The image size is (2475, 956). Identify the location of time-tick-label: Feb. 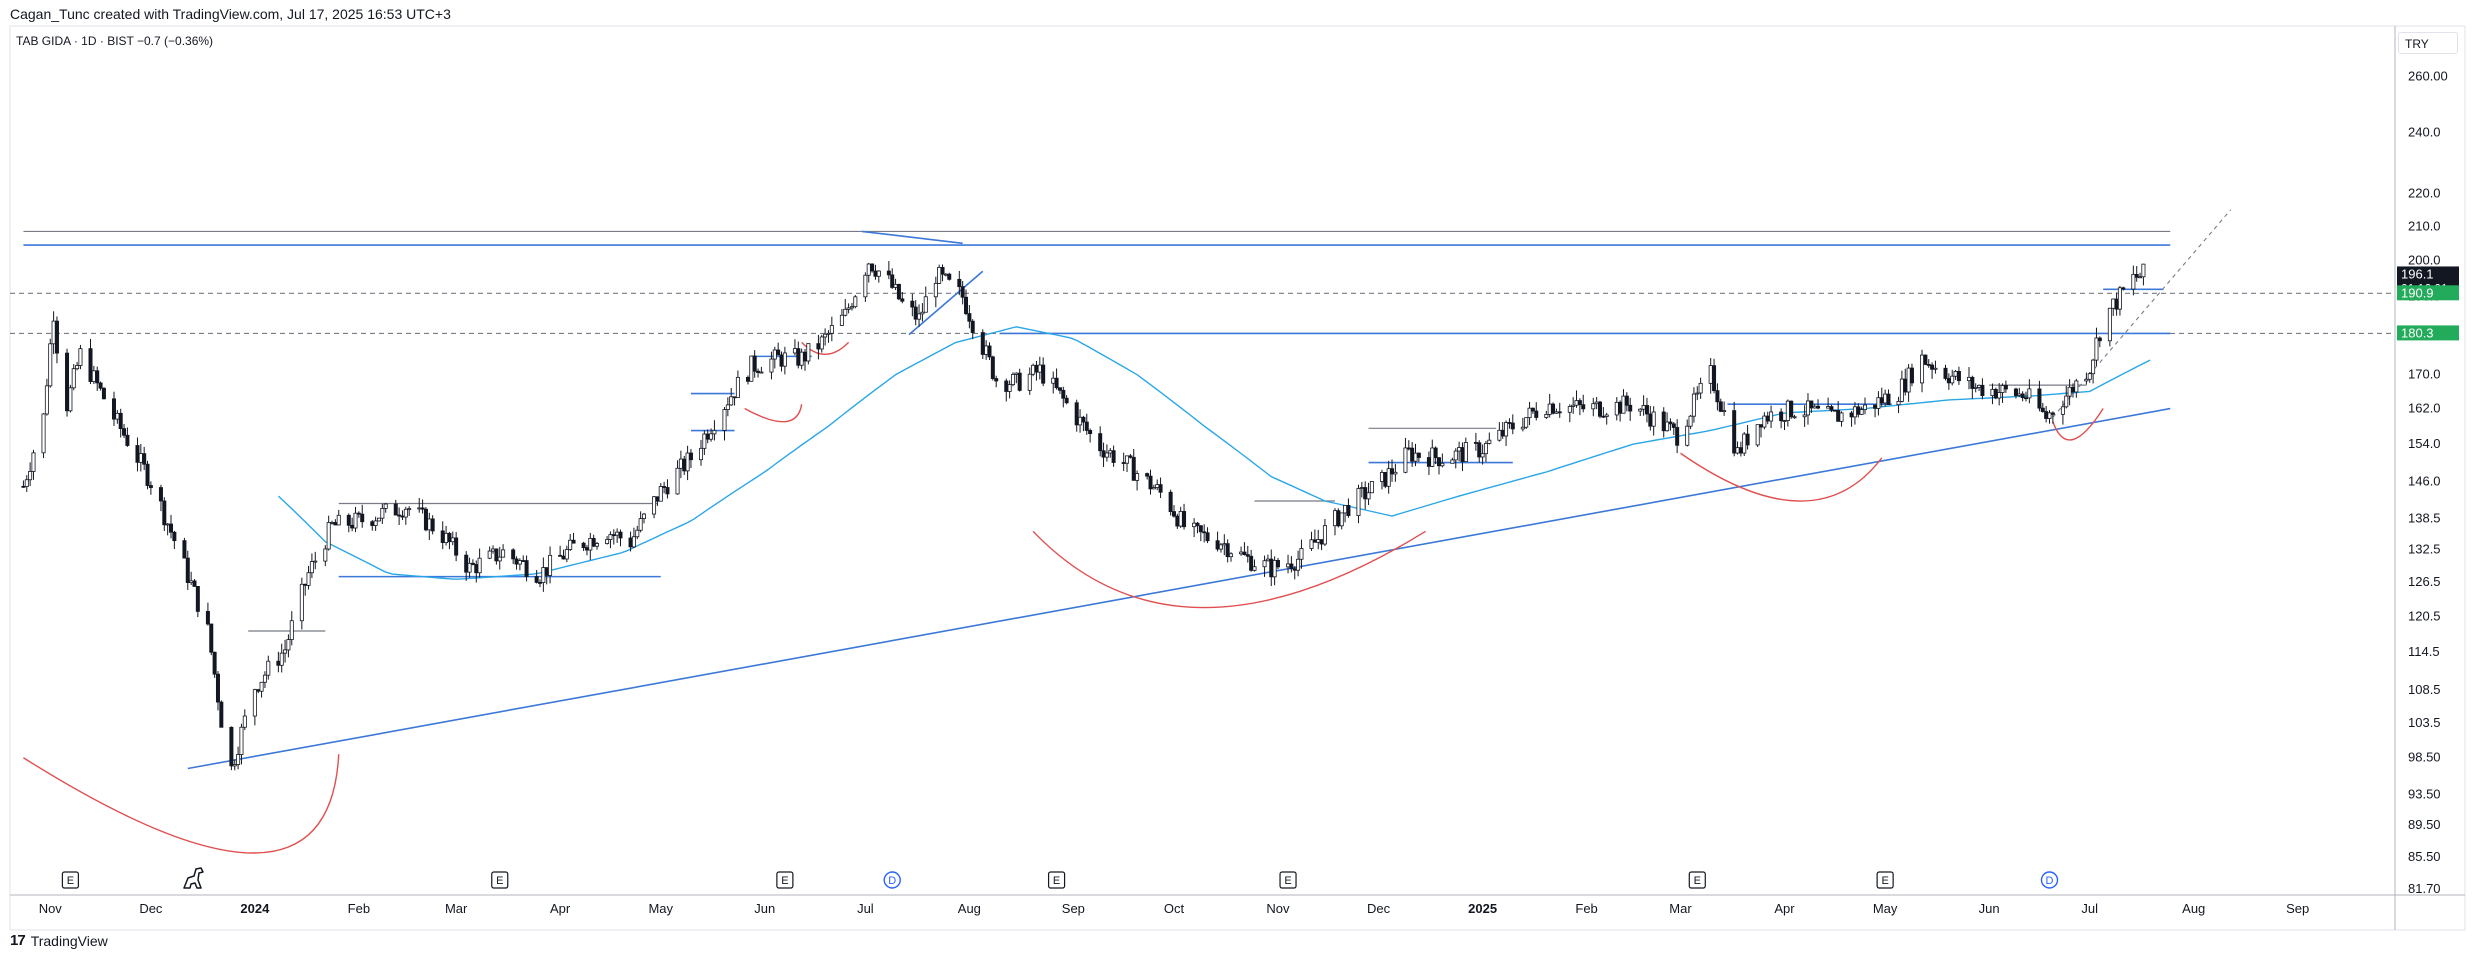
(1586, 908).